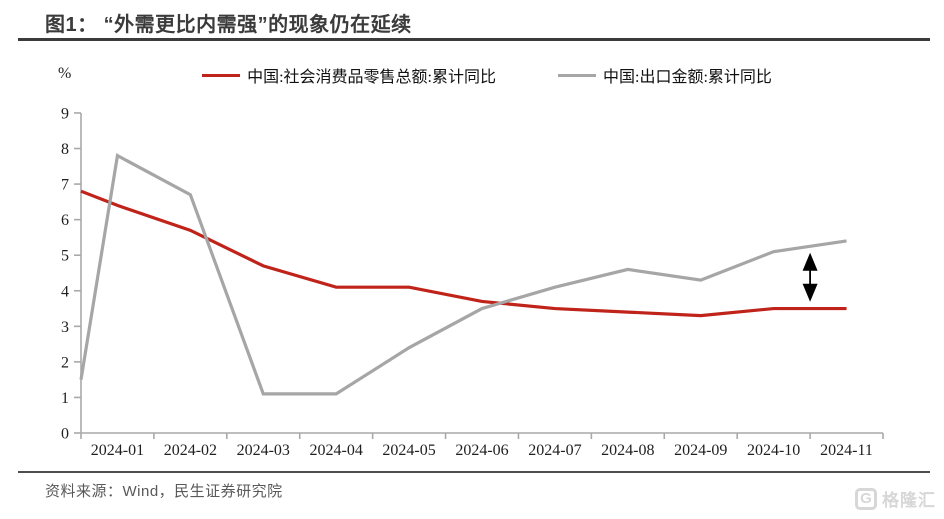 This screenshot has height=519, width=944. What do you see at coordinates (65, 362) in the screenshot?
I see `y-tick-label: 2` at bounding box center [65, 362].